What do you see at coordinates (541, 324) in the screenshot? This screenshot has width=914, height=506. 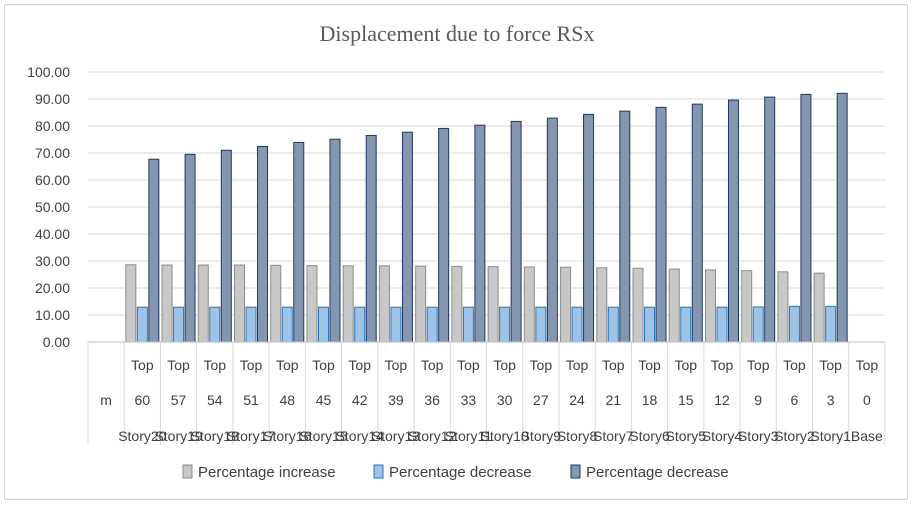 I see `bar-2-story9` at bounding box center [541, 324].